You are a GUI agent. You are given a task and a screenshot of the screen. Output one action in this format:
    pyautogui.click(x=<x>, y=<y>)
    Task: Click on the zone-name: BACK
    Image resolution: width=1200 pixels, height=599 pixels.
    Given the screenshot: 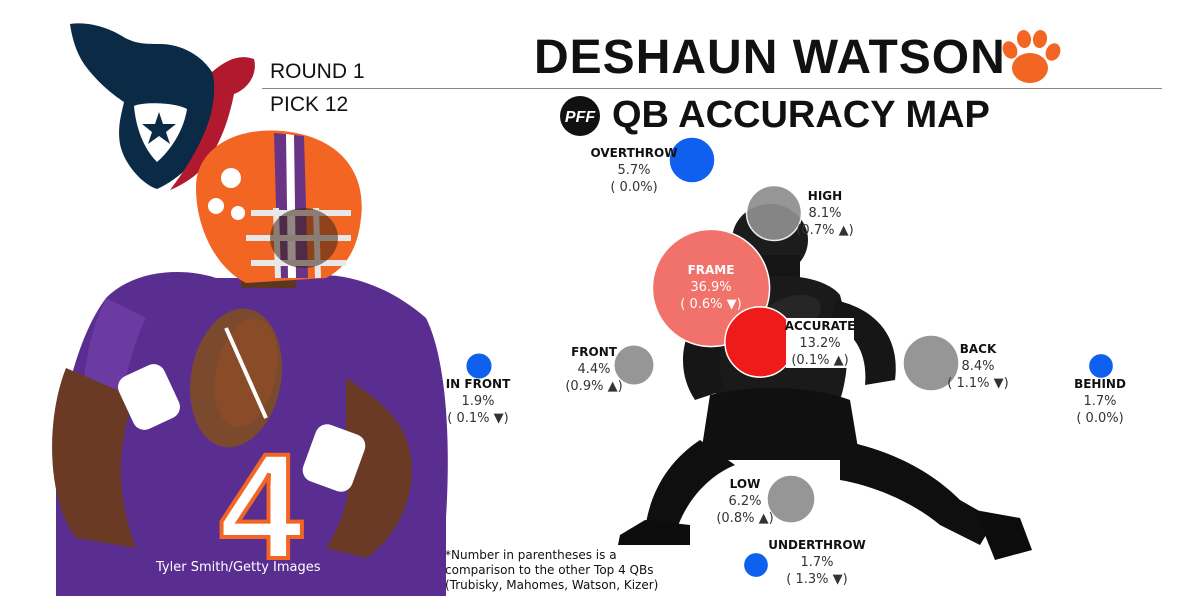 What is the action you would take?
    pyautogui.click(x=978, y=349)
    